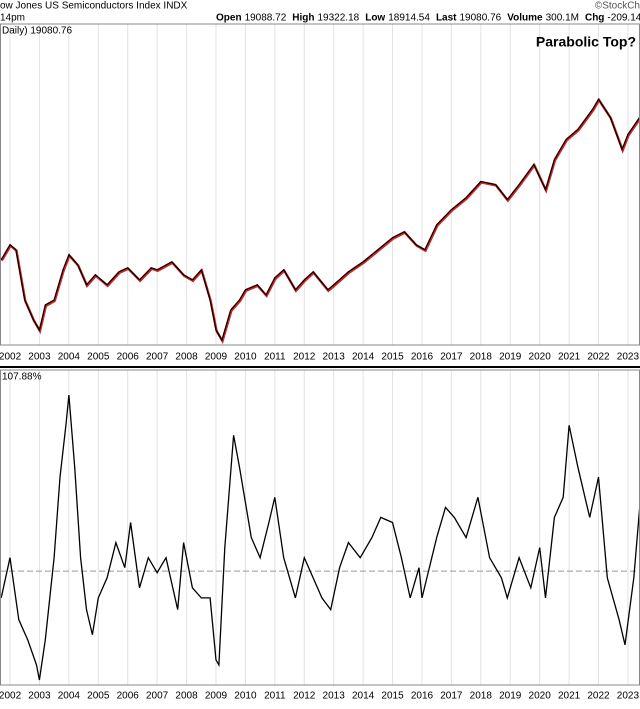 The width and height of the screenshot is (640, 709). I want to click on quote-value: 19322.18, so click(339, 18).